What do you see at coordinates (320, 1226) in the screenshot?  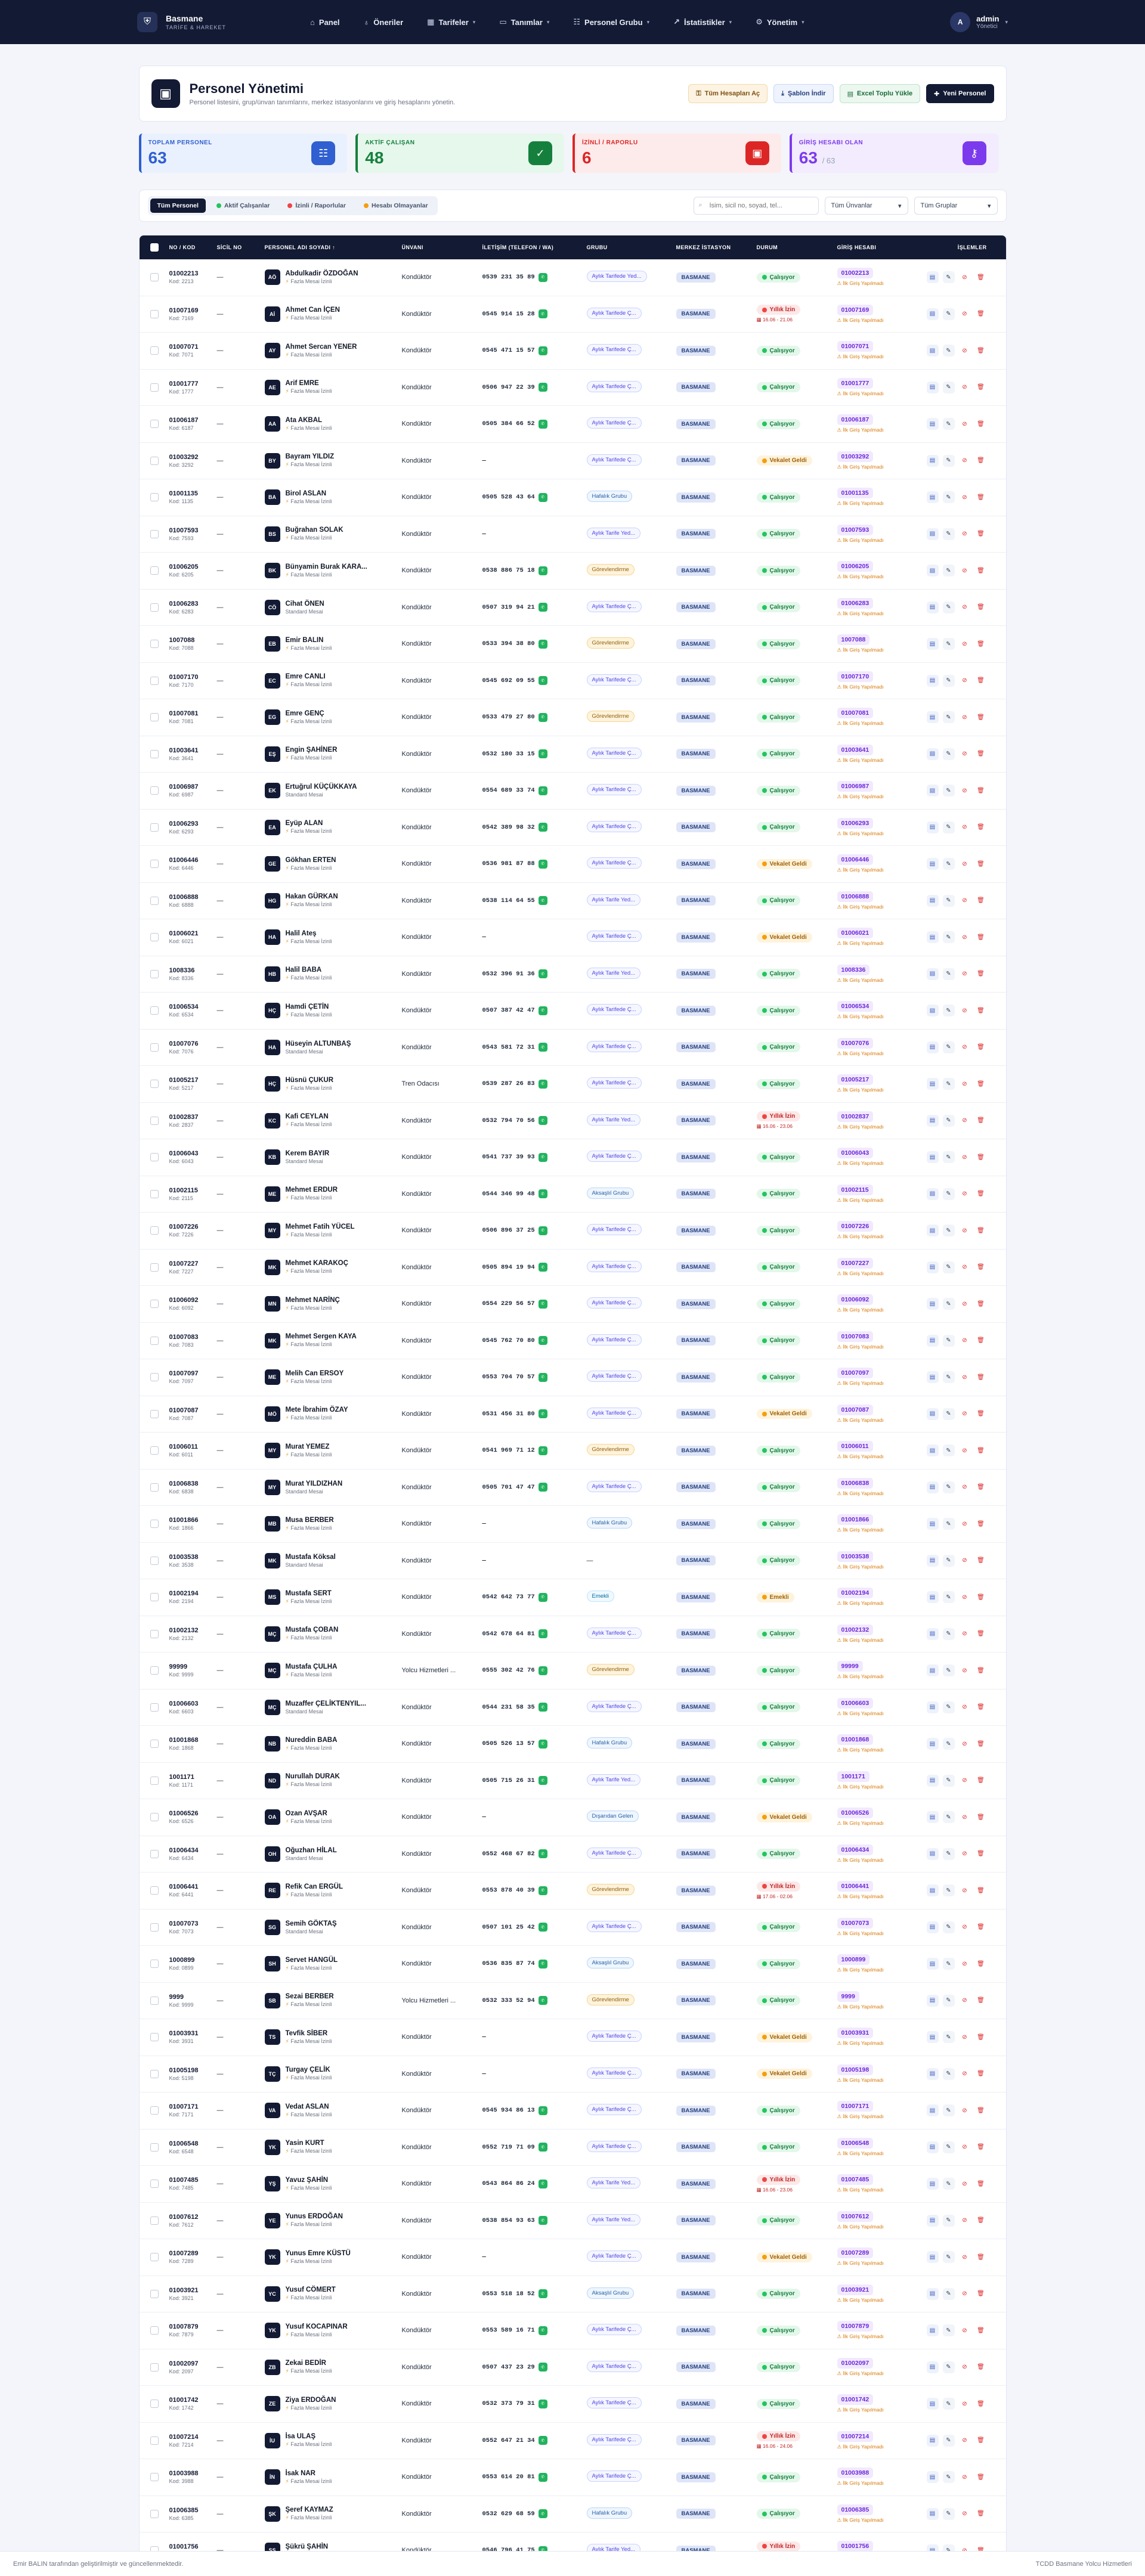 I see `personnel-name: Mehmet Fatih YÜCEL` at bounding box center [320, 1226].